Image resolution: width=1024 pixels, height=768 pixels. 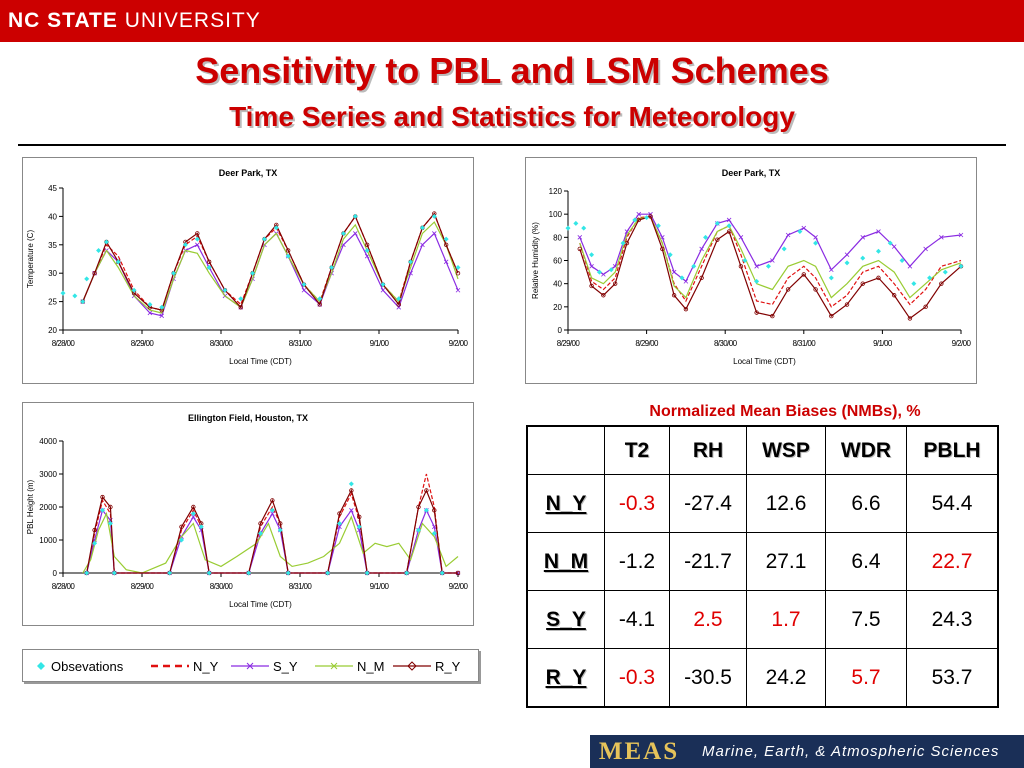 What do you see at coordinates (134, 20) in the screenshot?
I see `university-logo: NC STATE UNIVERSITY` at bounding box center [134, 20].